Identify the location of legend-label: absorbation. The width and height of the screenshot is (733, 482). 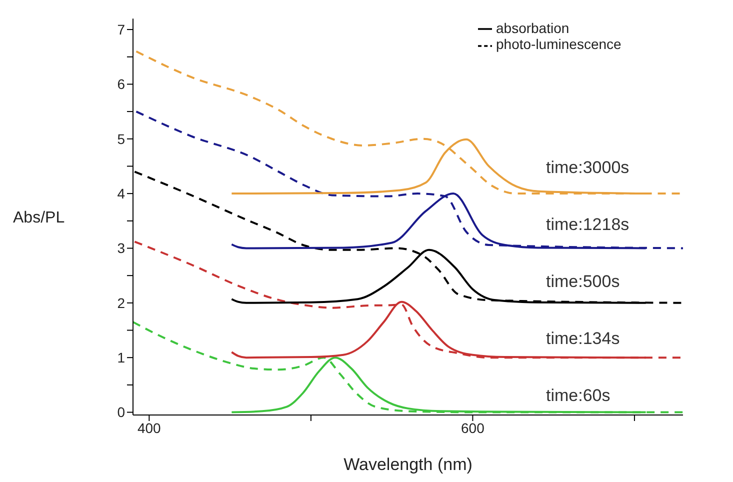
(533, 28).